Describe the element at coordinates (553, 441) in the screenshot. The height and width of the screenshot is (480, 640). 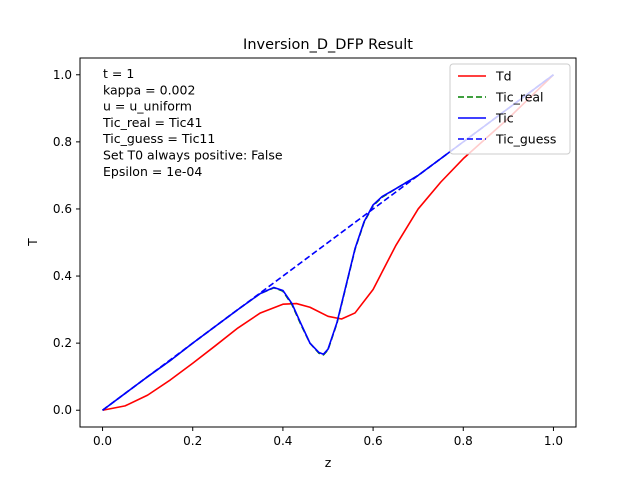
I see `x-tick-label: 1.0` at that location.